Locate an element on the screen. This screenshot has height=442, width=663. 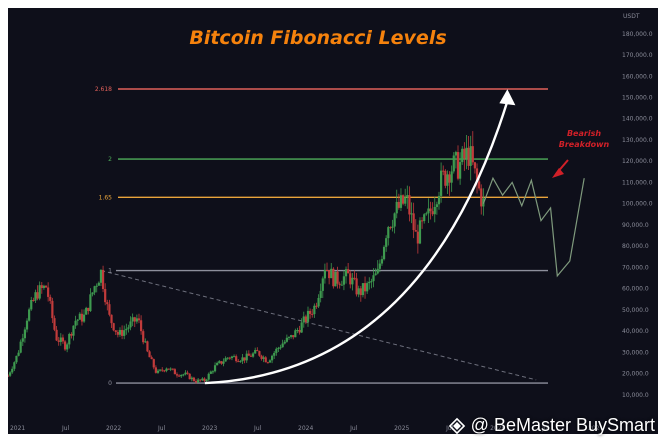
y-tick-label: 90,000.0 is located at coordinates (635, 225).